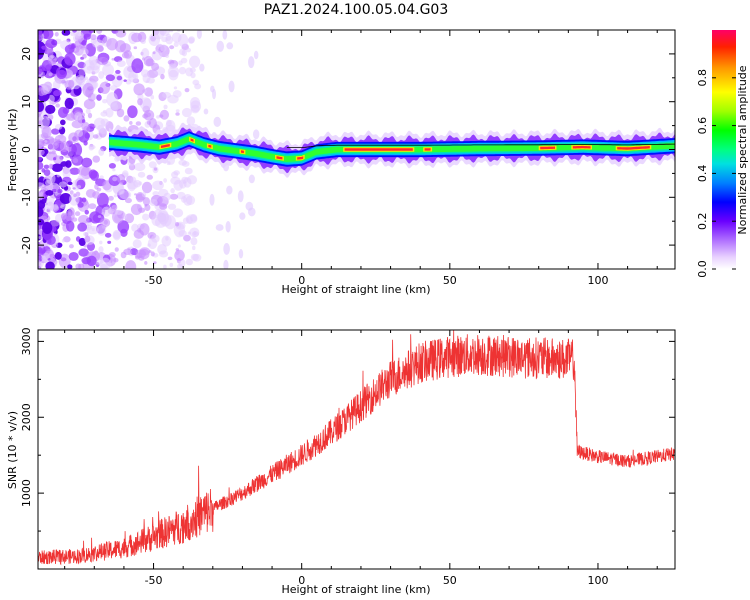 This screenshot has height=600, width=750. I want to click on spectrogram-x-tick-label: 50, so click(450, 280).